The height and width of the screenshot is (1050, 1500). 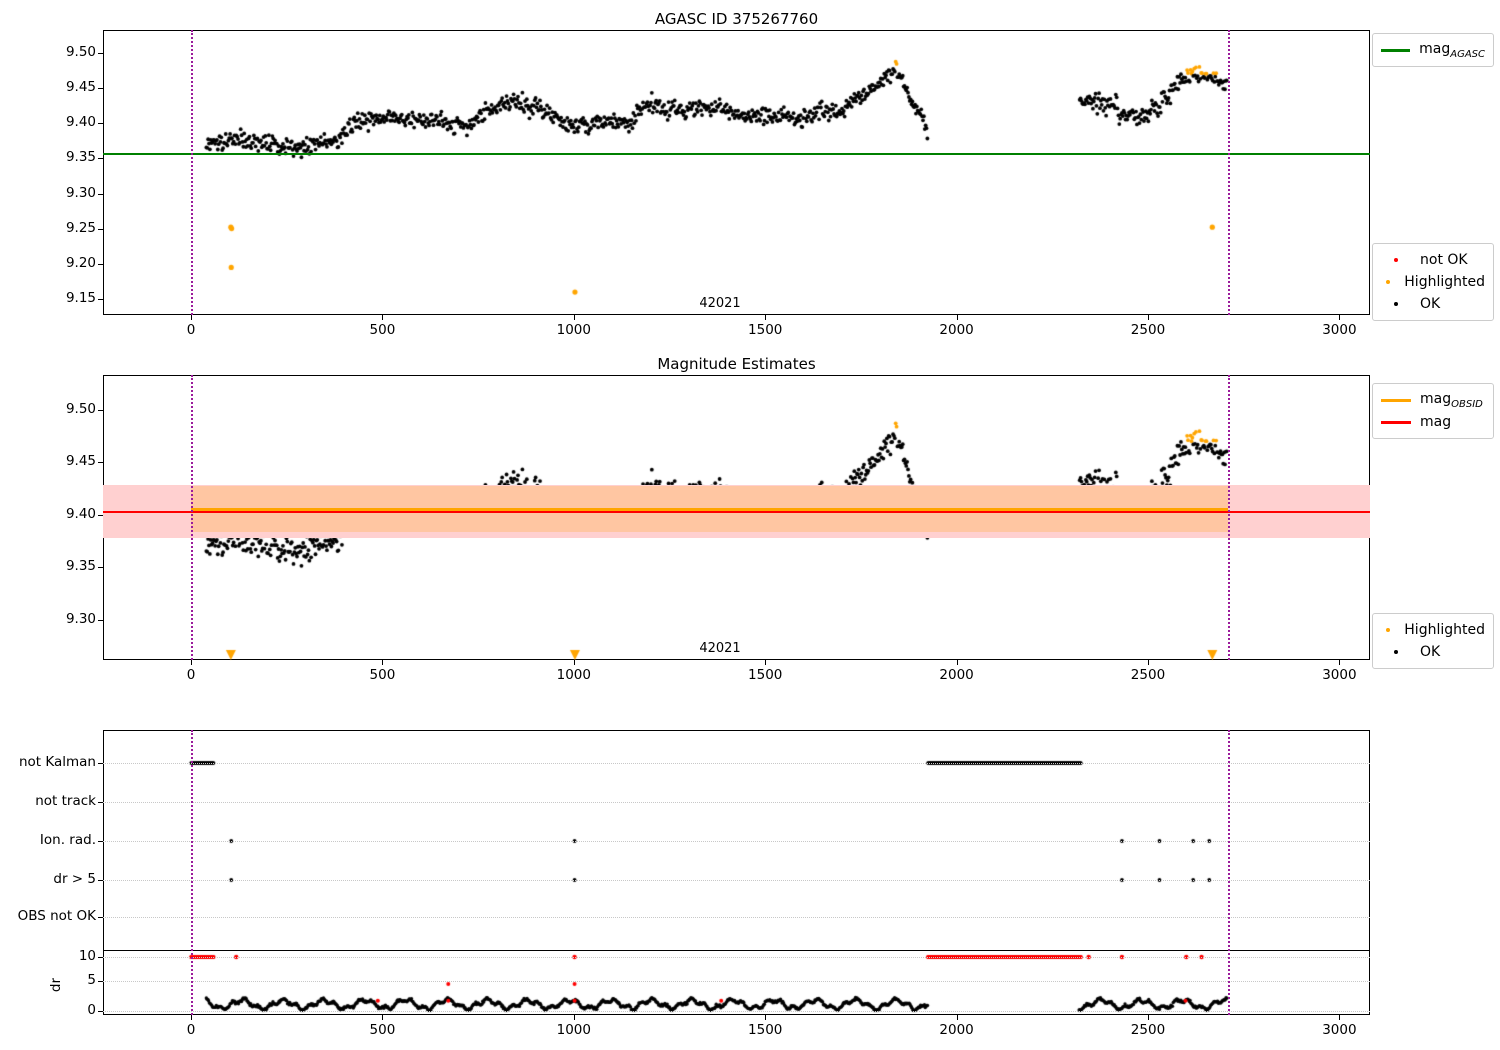 What do you see at coordinates (573, 330) in the screenshot?
I see `xtick-label-panel1: 1000` at bounding box center [573, 330].